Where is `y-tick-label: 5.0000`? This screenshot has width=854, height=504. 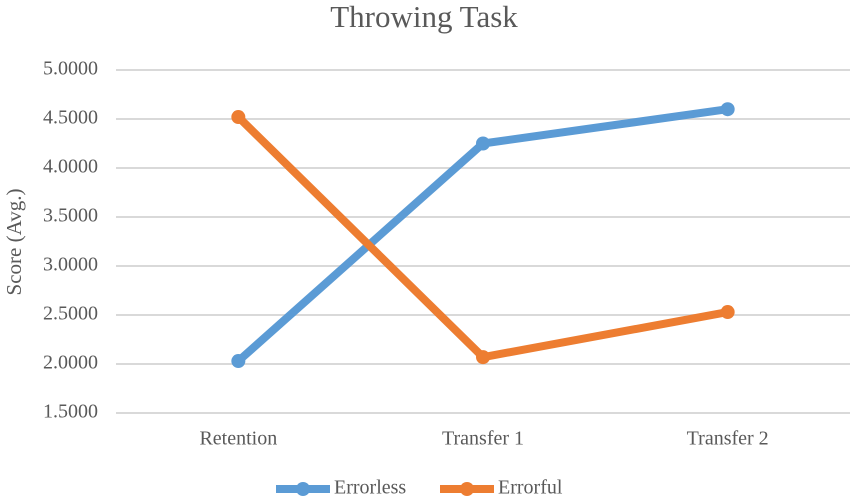 y-tick-label: 5.0000 is located at coordinates (70, 69).